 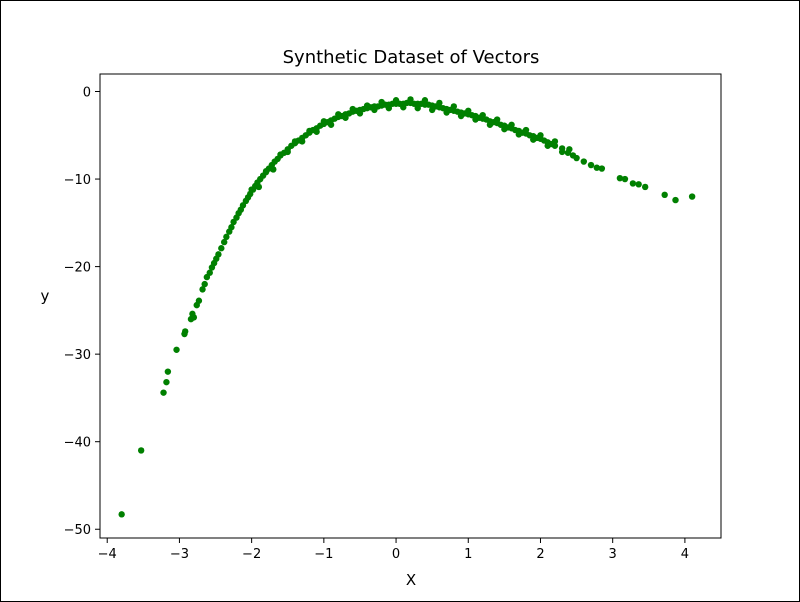 What do you see at coordinates (107, 554) in the screenshot?
I see `x-tick-label: −4` at bounding box center [107, 554].